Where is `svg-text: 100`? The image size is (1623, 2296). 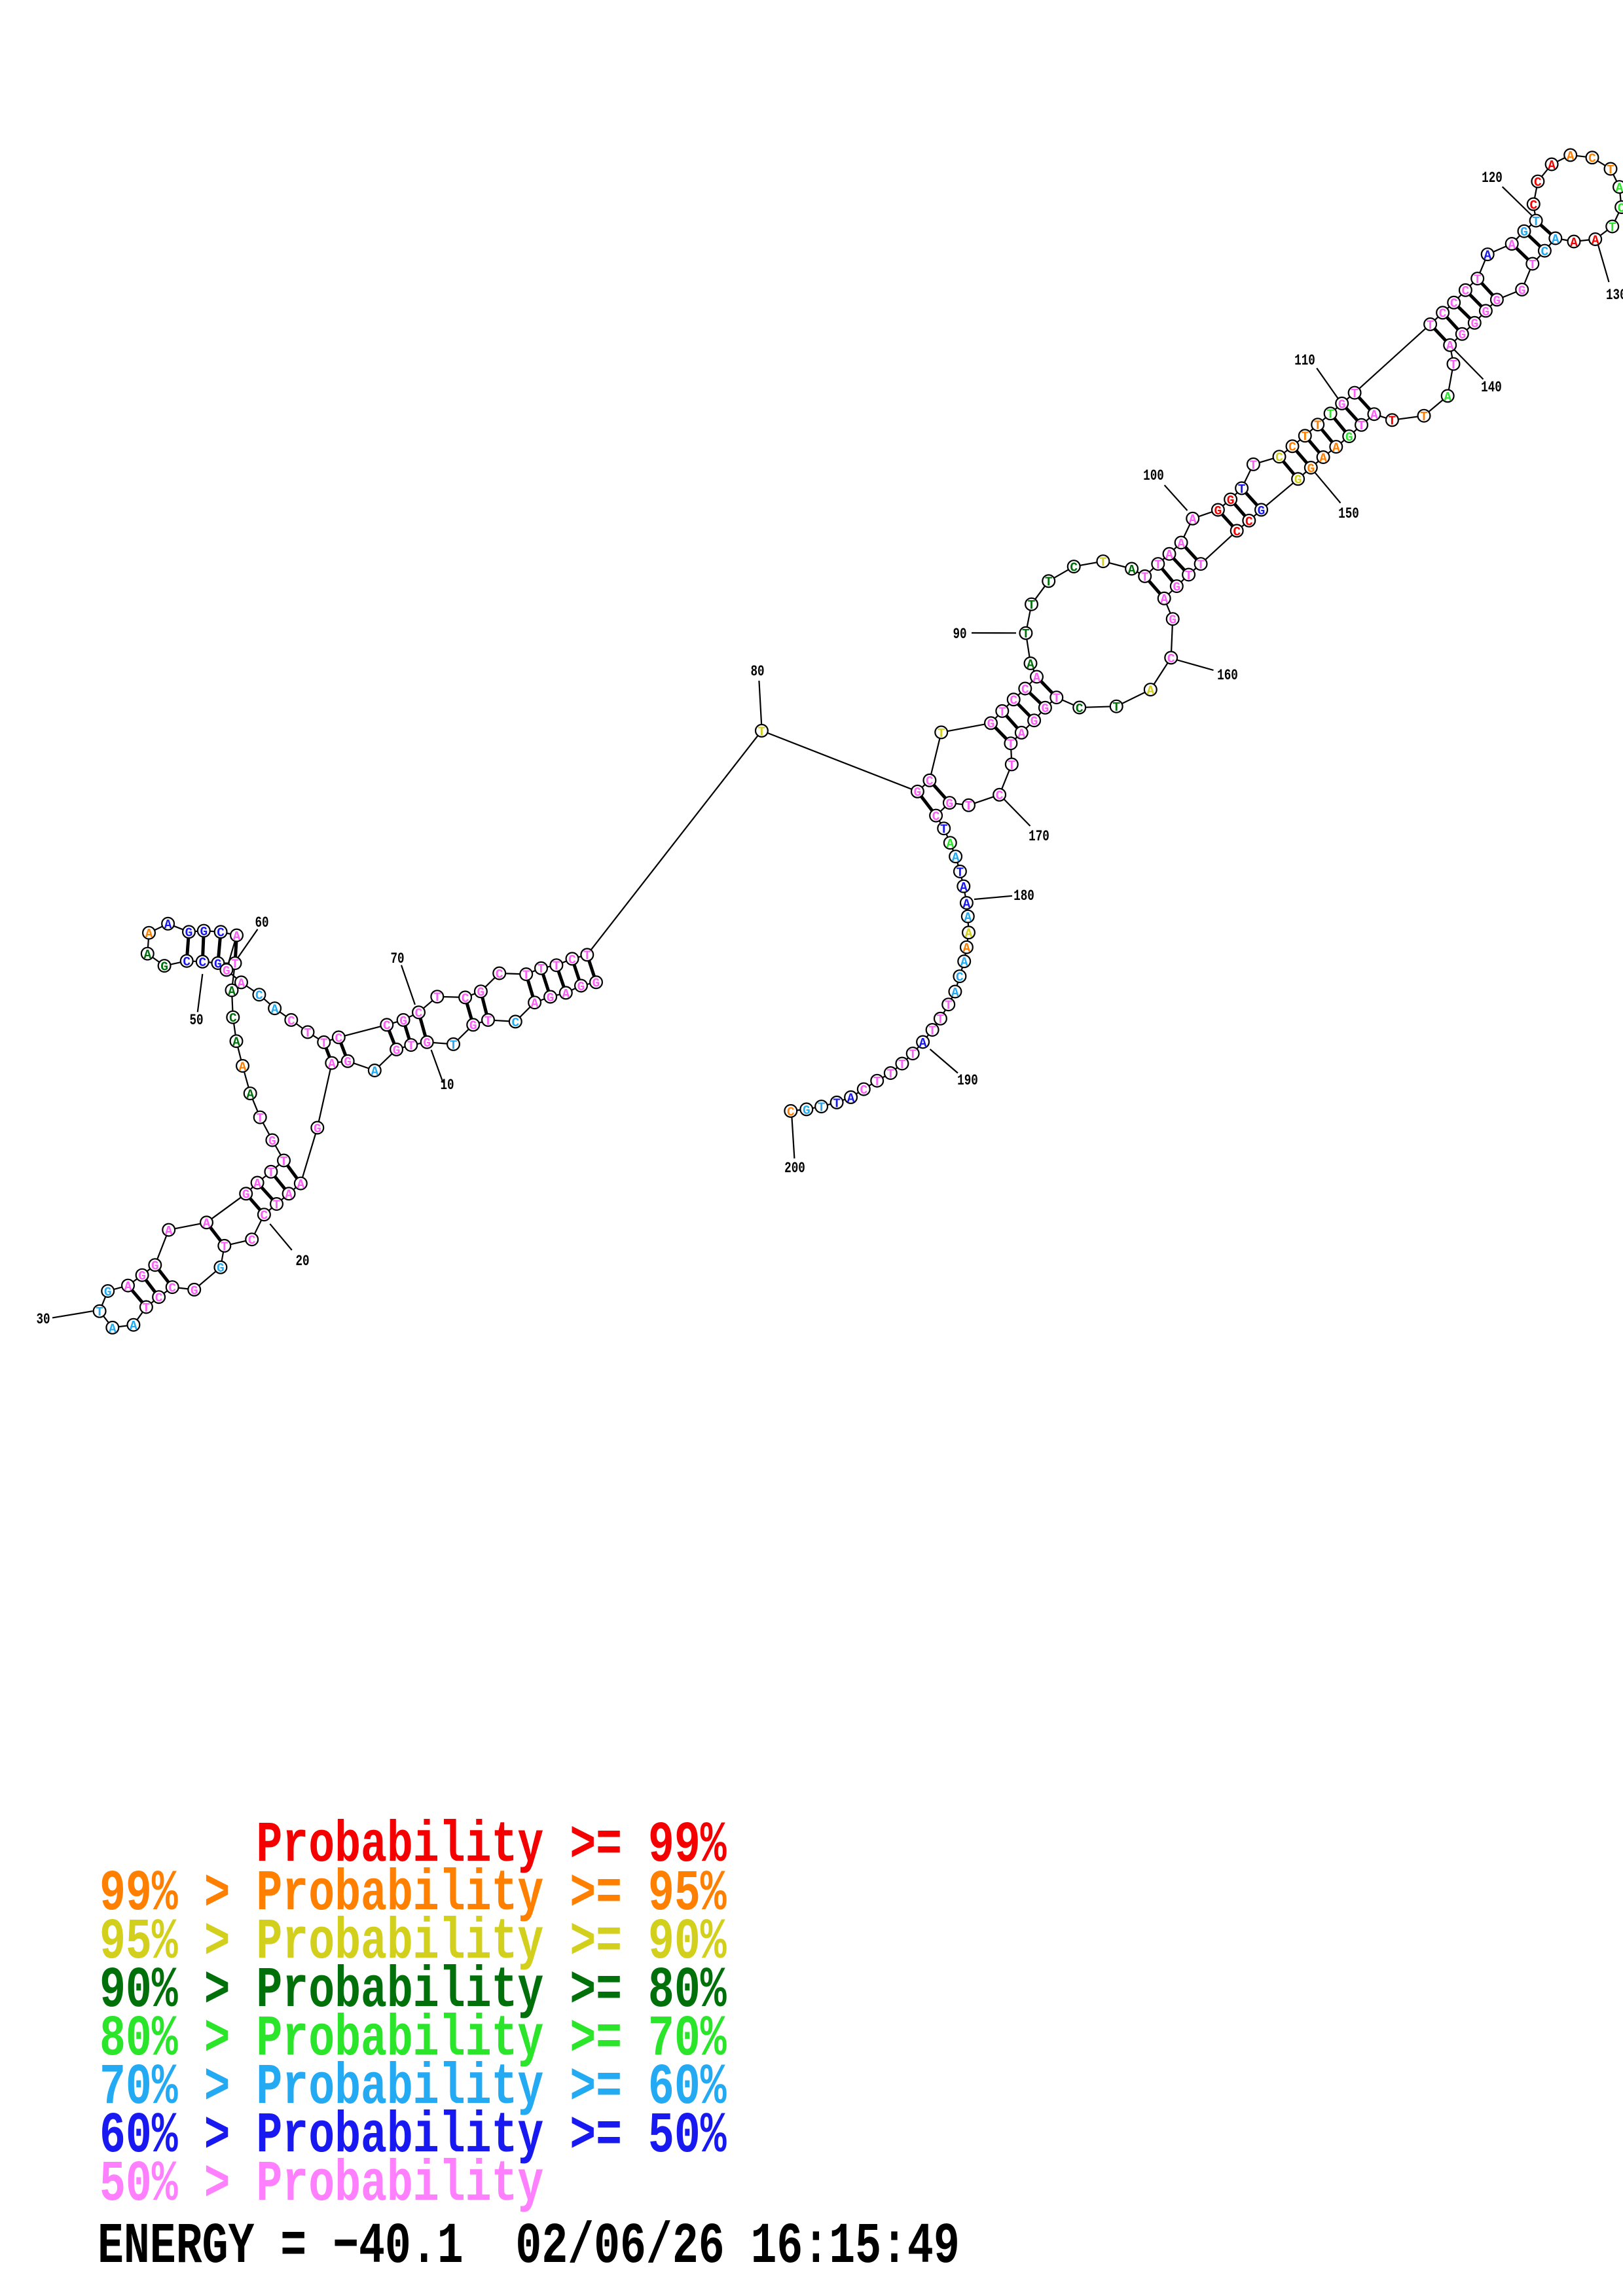
svg-text: 100 is located at coordinates (1153, 476).